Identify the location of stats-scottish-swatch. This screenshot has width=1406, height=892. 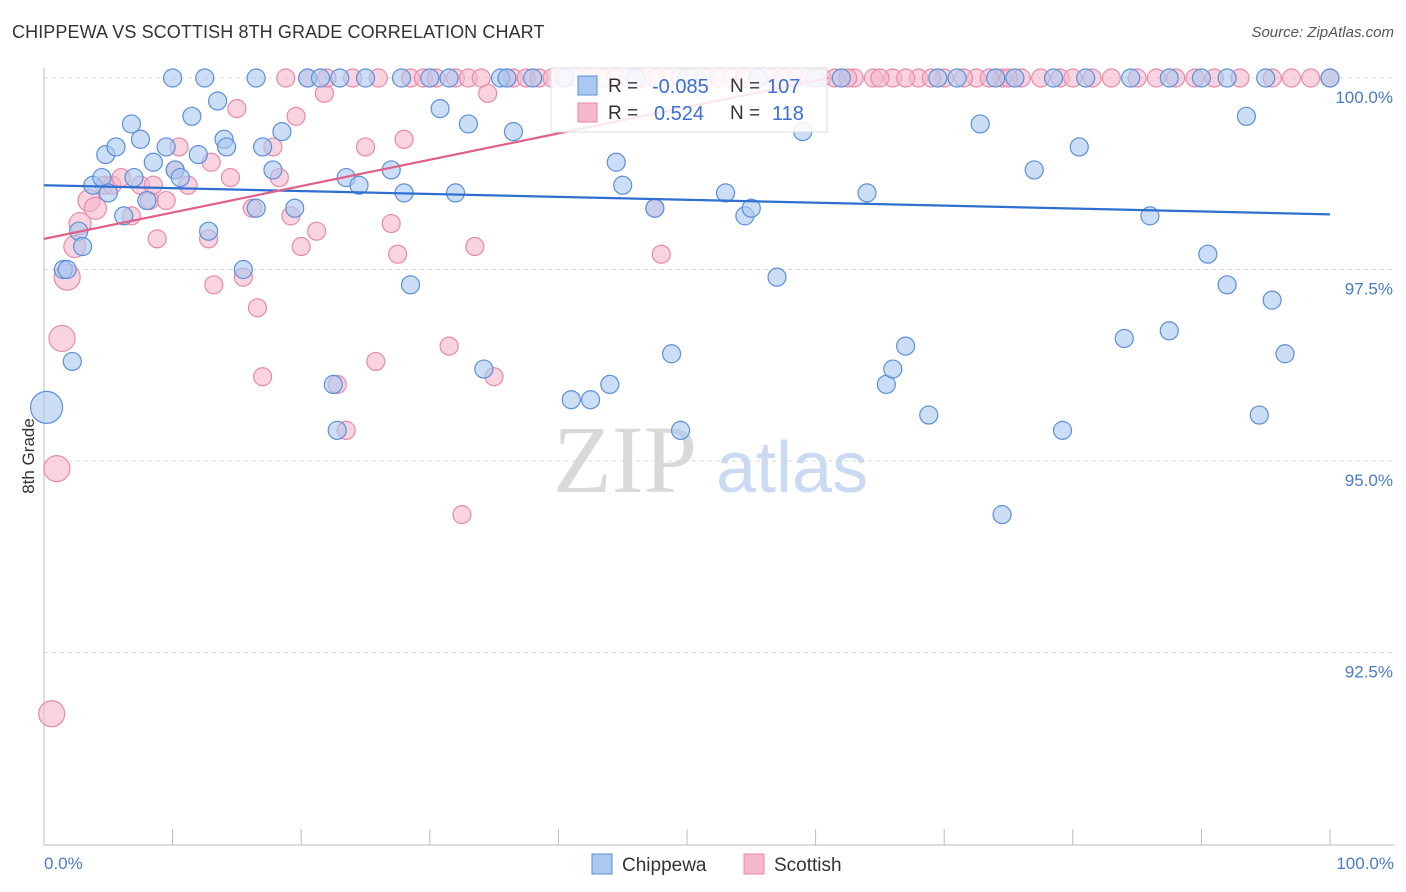
(587, 112).